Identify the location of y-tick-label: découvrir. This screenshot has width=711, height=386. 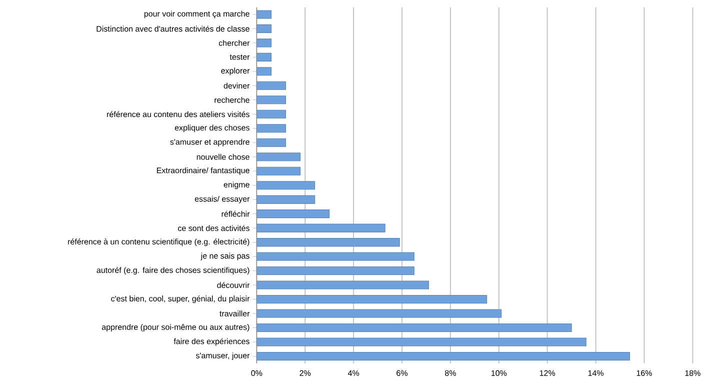
(233, 285).